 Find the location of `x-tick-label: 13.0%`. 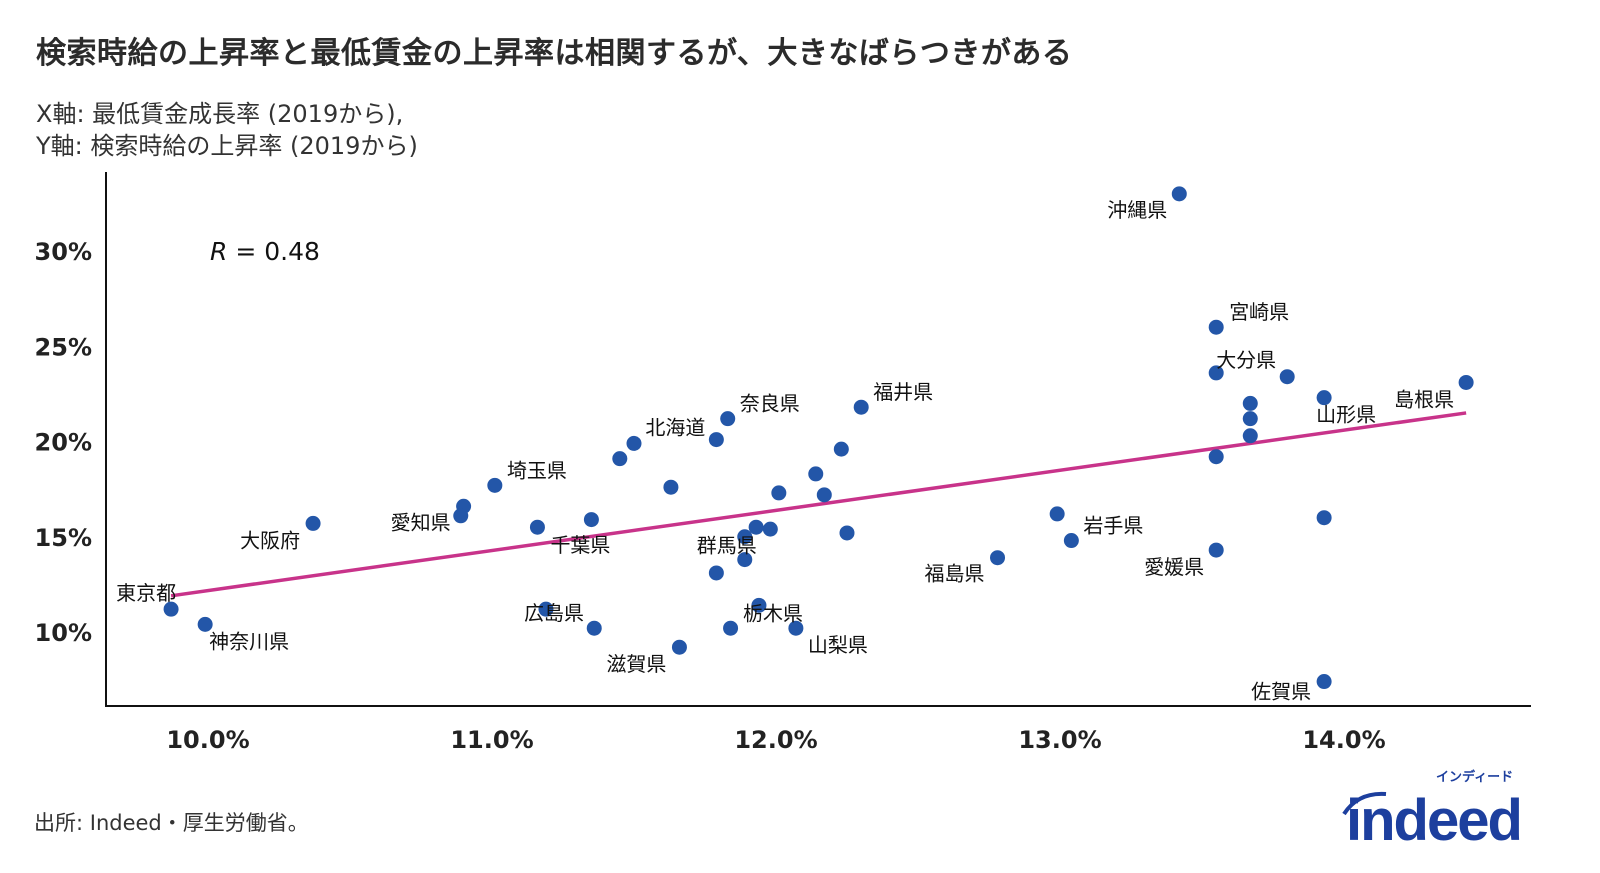

x-tick-label: 13.0% is located at coordinates (1059, 740).